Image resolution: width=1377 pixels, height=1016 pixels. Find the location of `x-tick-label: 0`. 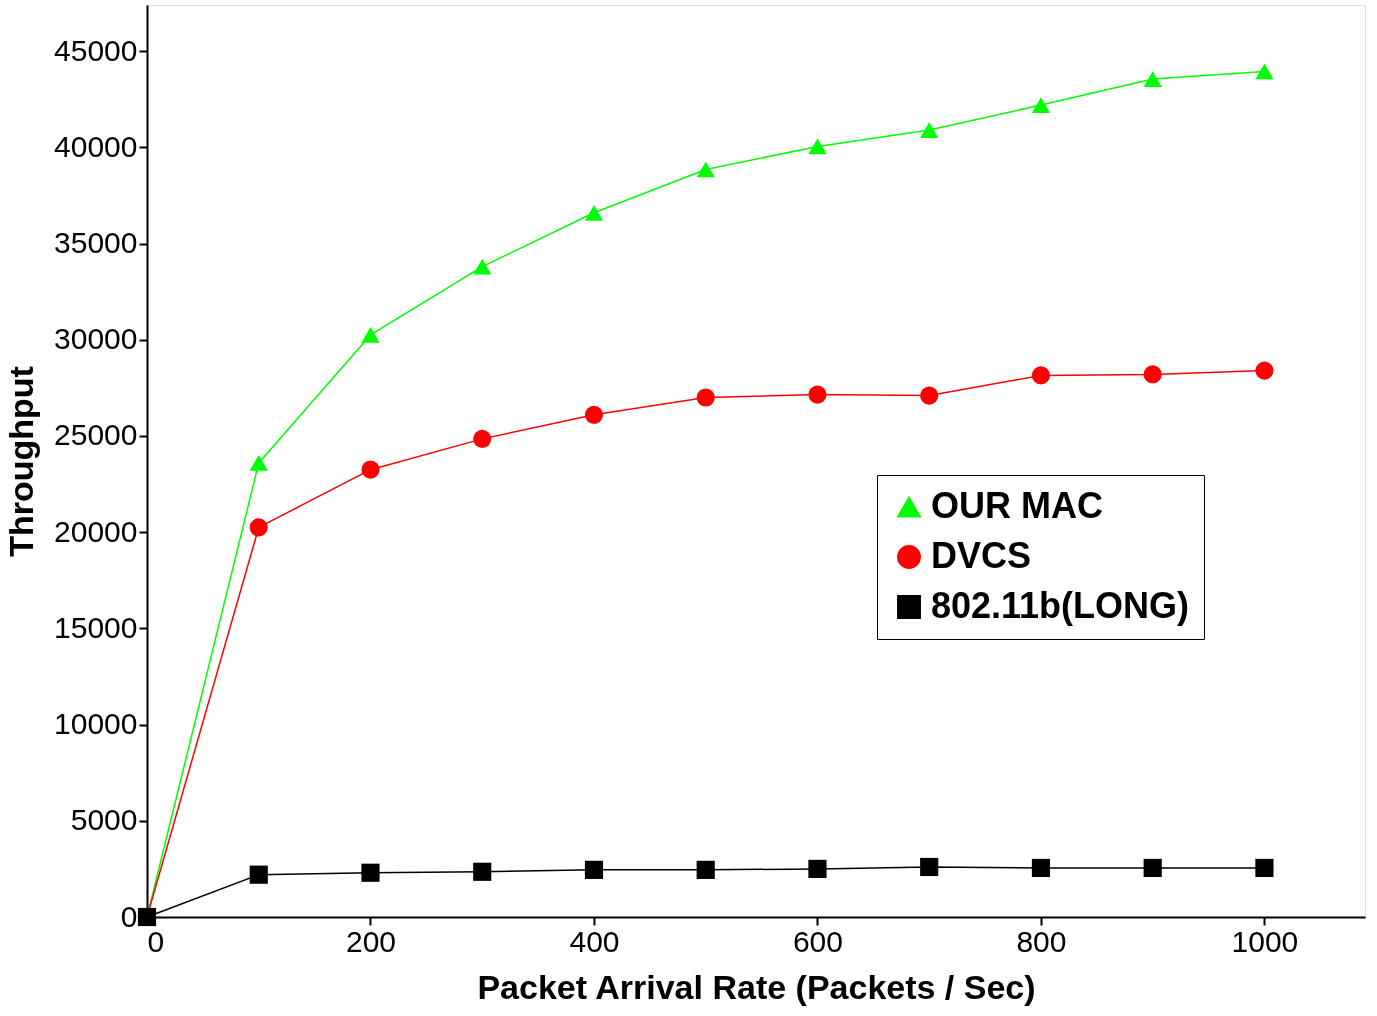

x-tick-label: 0 is located at coordinates (156, 941).